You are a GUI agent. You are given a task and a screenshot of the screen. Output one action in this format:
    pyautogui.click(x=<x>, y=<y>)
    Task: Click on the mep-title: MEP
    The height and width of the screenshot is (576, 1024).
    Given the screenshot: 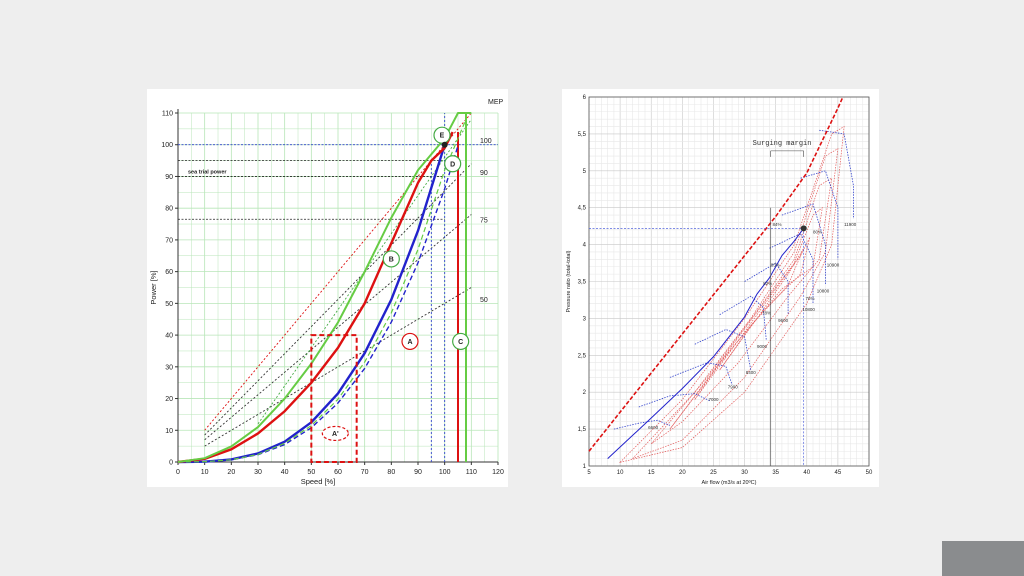 What is the action you would take?
    pyautogui.click(x=496, y=102)
    